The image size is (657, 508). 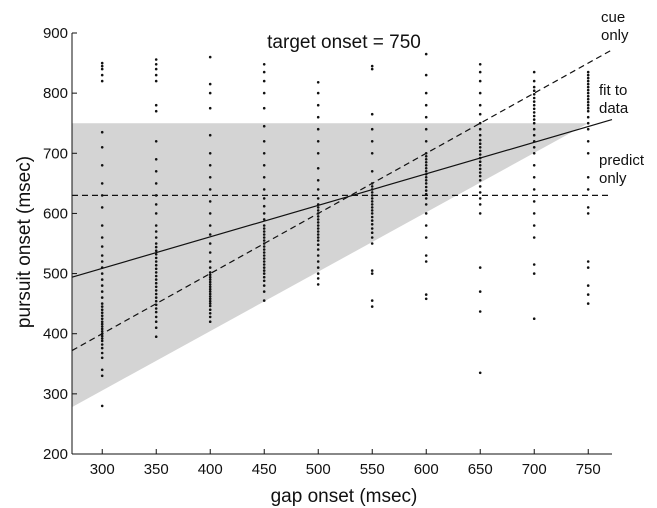 What do you see at coordinates (210, 469) in the screenshot?
I see `x-tick-label: 400` at bounding box center [210, 469].